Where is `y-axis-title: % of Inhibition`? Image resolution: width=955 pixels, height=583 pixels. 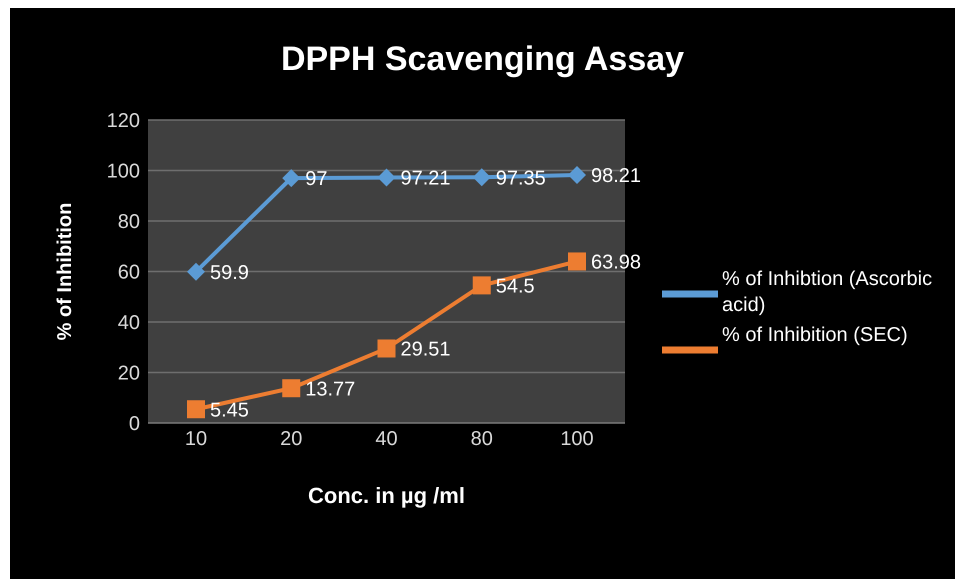
y-axis-title: % of Inhibition is located at coordinates (65, 271).